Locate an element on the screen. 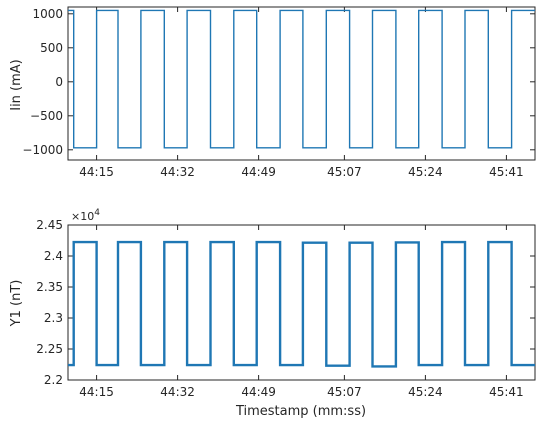  top-x-tick-label: 45:24 is located at coordinates (425, 172).